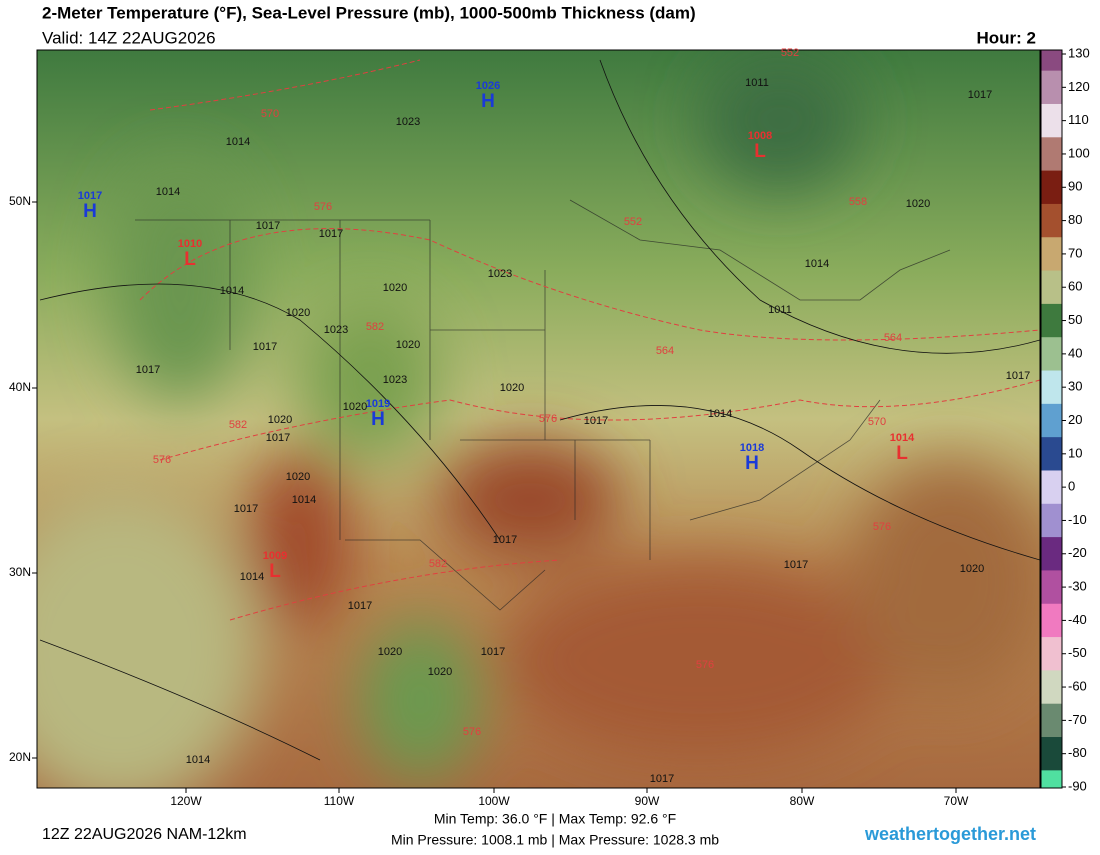 This screenshot has height=855, width=1100. I want to click on colorbar-label: 110, so click(1078, 119).